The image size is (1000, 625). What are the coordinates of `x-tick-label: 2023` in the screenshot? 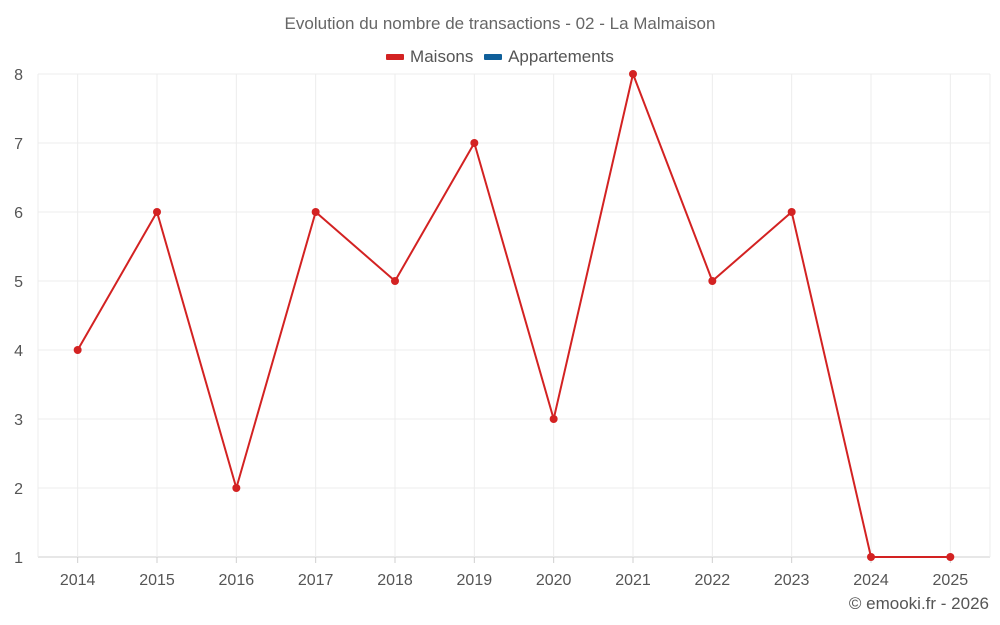 It's located at (792, 580).